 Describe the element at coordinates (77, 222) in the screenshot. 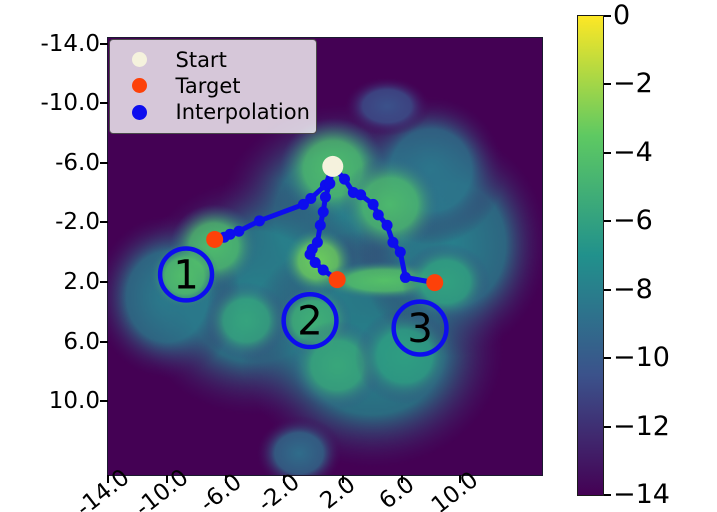

I see `y-tick-label--2.0: -2.0` at that location.